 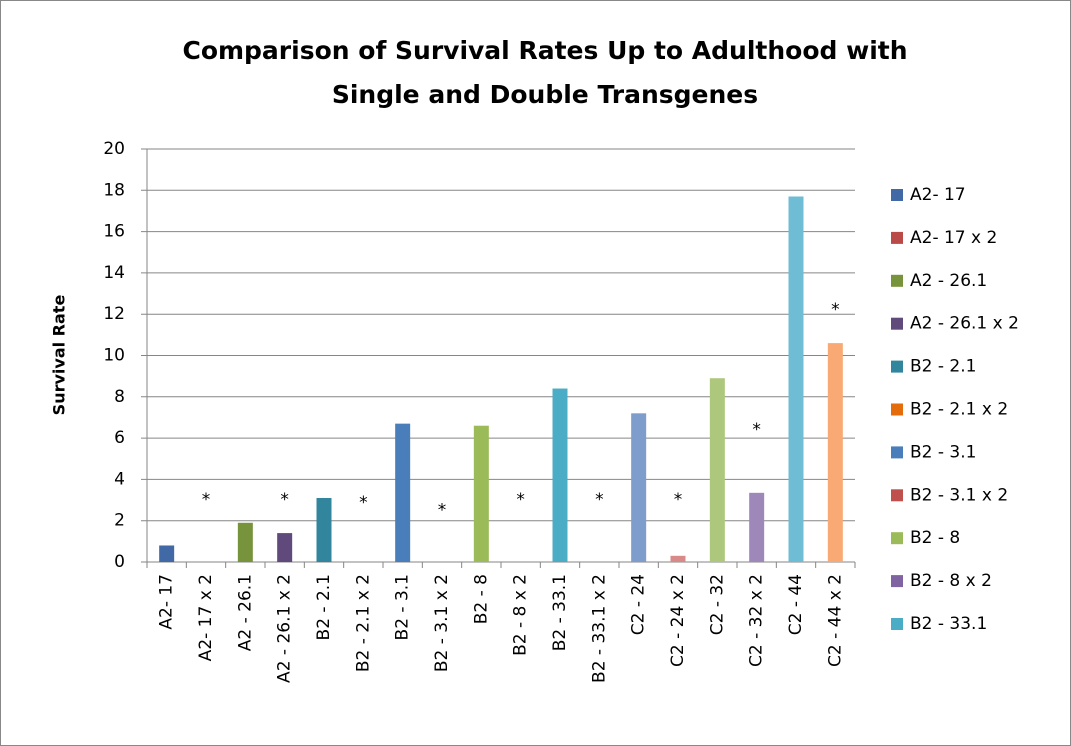 What do you see at coordinates (114, 356) in the screenshot?
I see `y-tick-label: 10` at bounding box center [114, 356].